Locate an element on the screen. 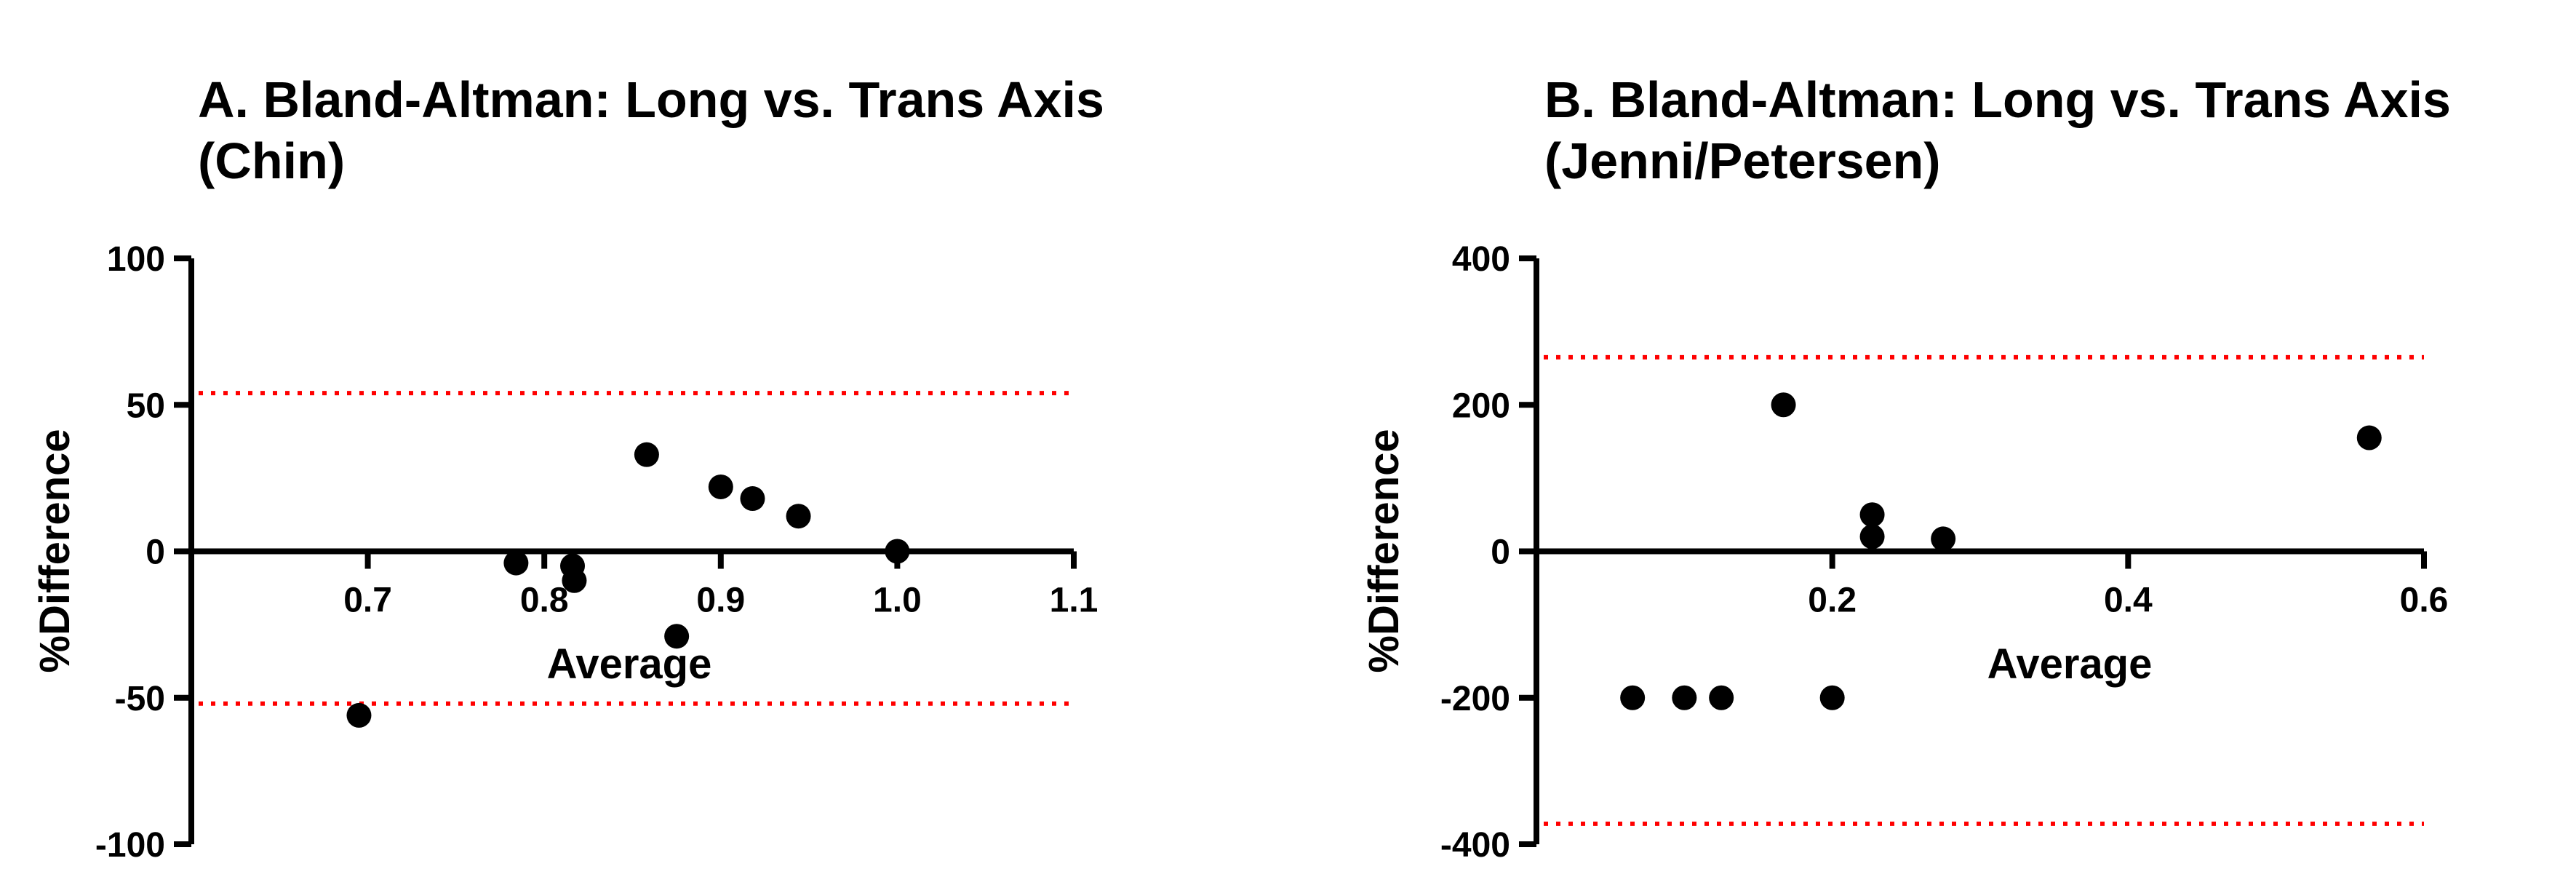 This screenshot has height=893, width=2576. y-tick-label-a-1: 50 is located at coordinates (146, 405).